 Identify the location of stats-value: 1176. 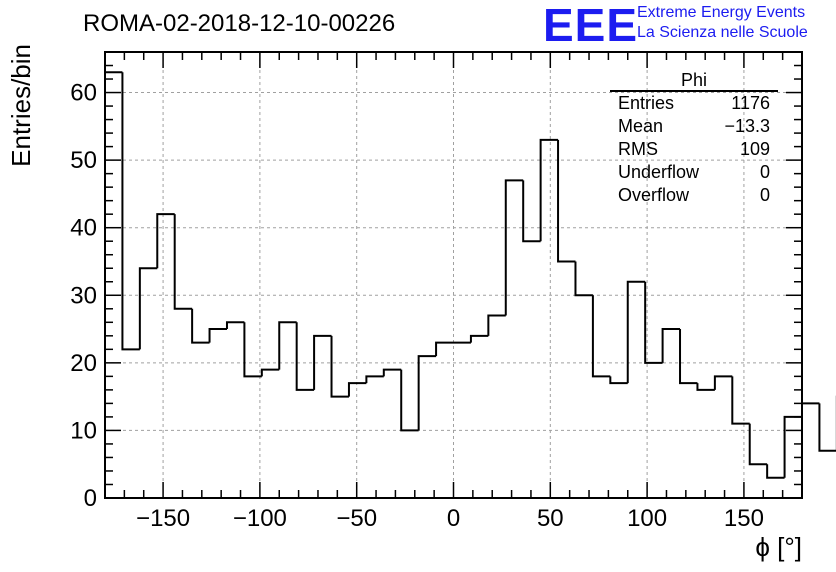
(750, 103).